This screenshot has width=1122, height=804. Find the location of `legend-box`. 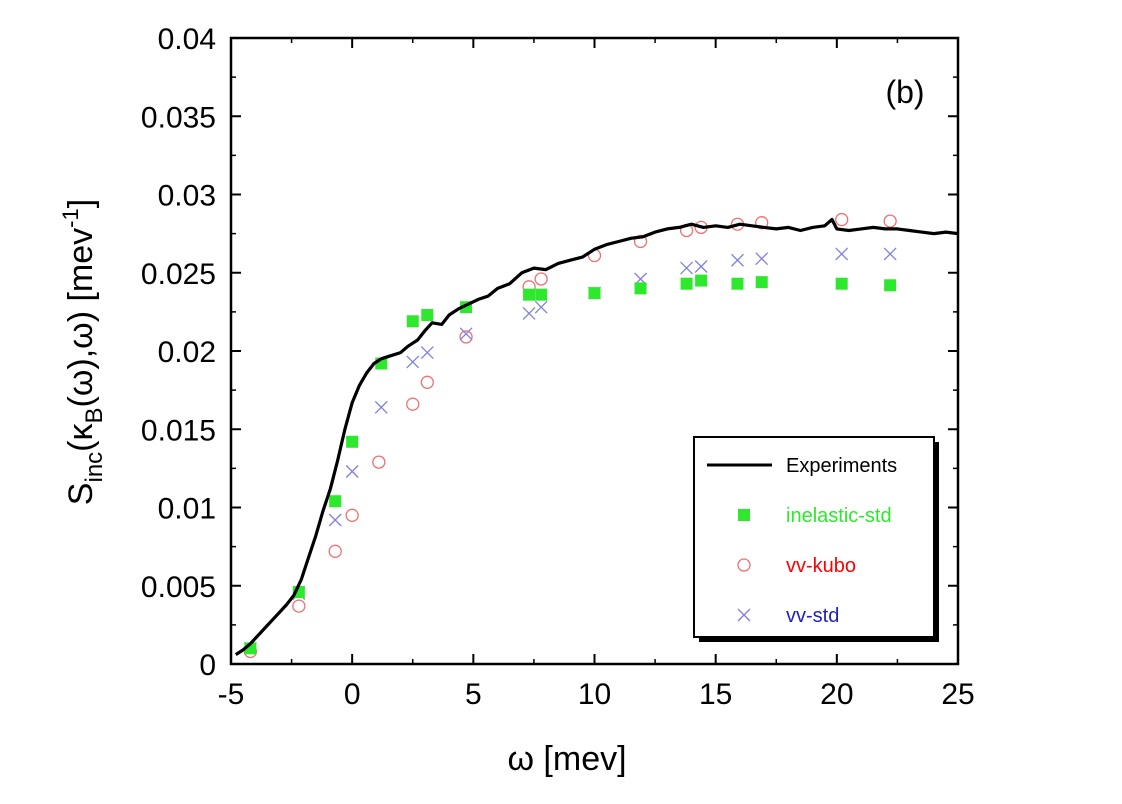

legend-box is located at coordinates (814, 537).